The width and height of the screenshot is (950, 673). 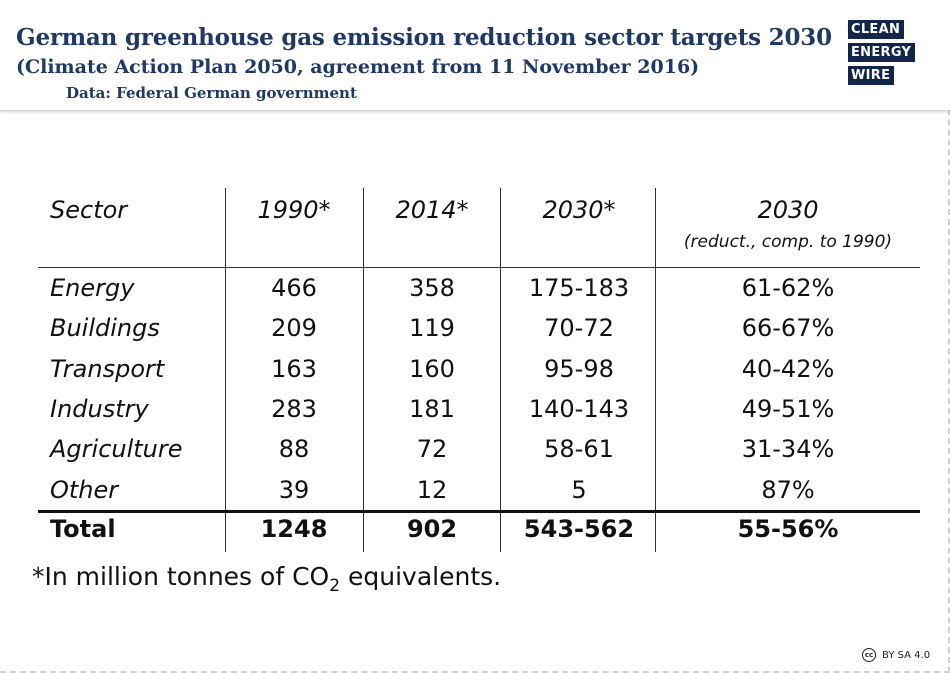 I want to click on table-cell: 175-183, so click(x=579, y=288).